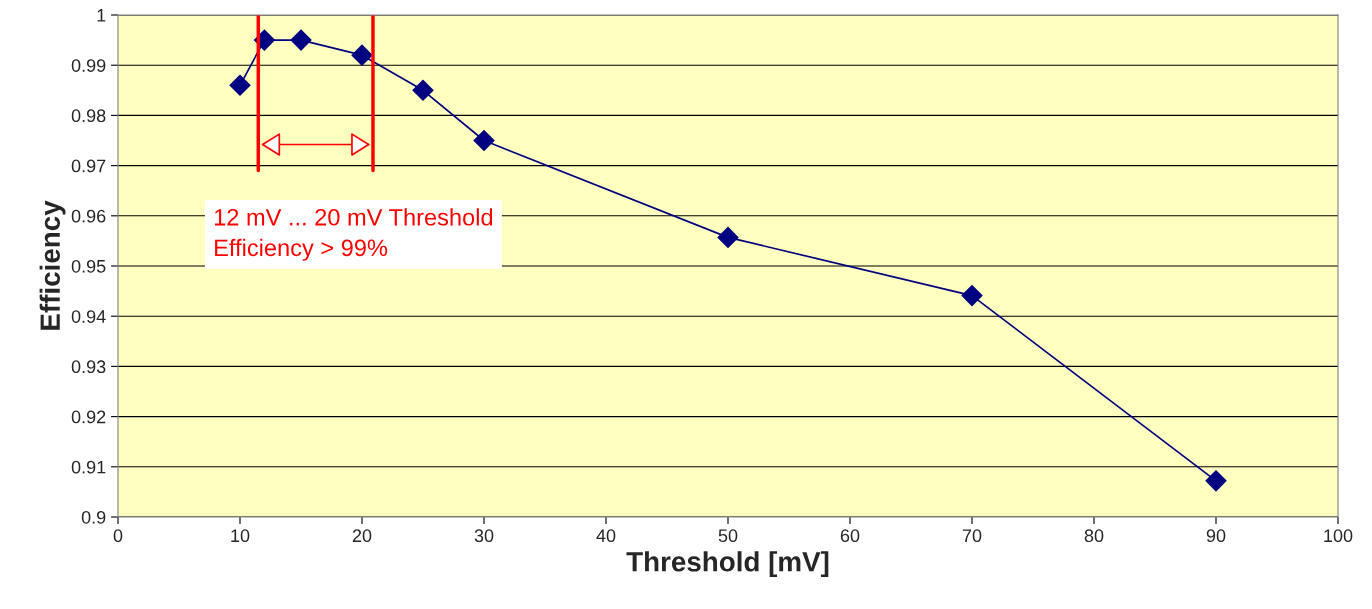 This screenshot has height=609, width=1372. I want to click on annotation: 12 mV ... 20 mV Threshold Efficiency > 99%, so click(353, 234).